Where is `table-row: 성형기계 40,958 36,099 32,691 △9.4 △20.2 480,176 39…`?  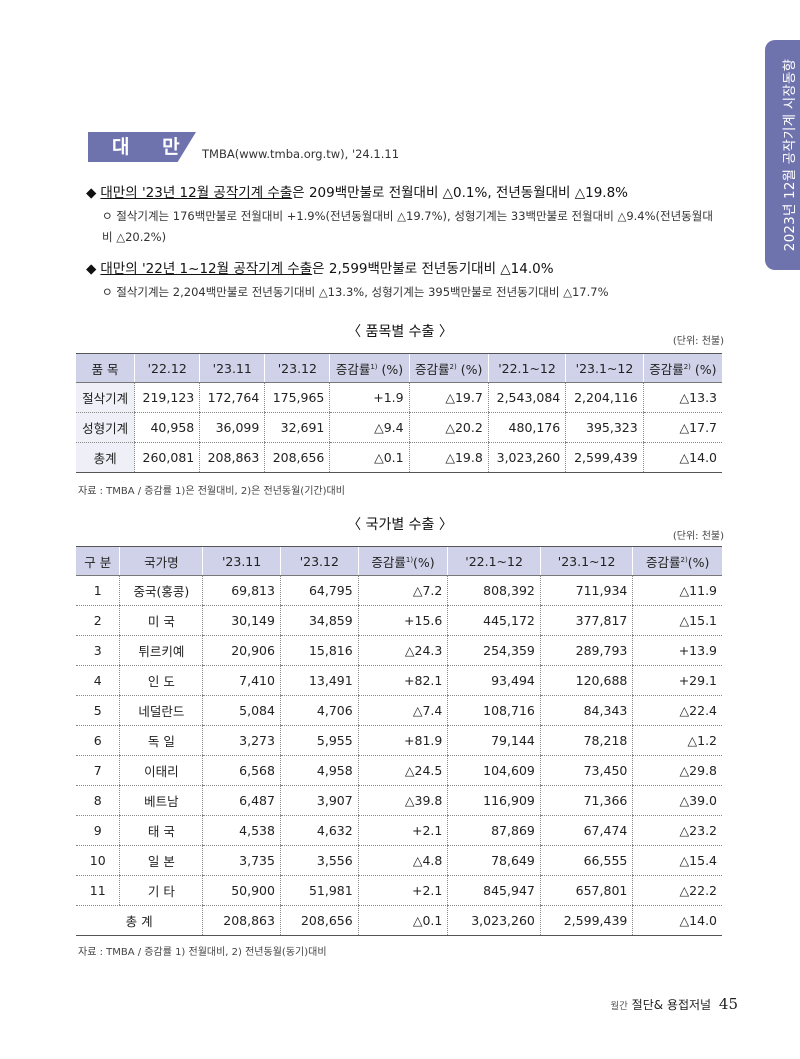
table-row: 성형기계 40,958 36,099 32,691 △9.4 △20.2 480,176 39… is located at coordinates (399, 427).